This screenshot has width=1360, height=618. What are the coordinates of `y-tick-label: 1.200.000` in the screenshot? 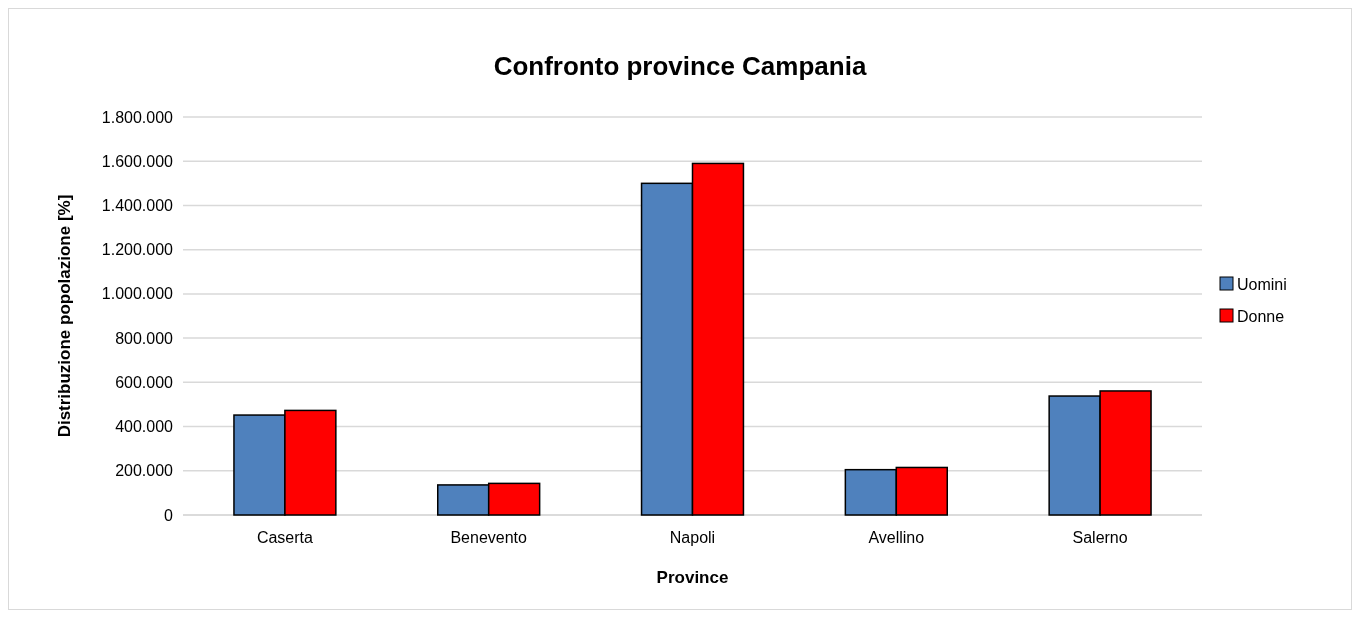 It's located at (137, 250).